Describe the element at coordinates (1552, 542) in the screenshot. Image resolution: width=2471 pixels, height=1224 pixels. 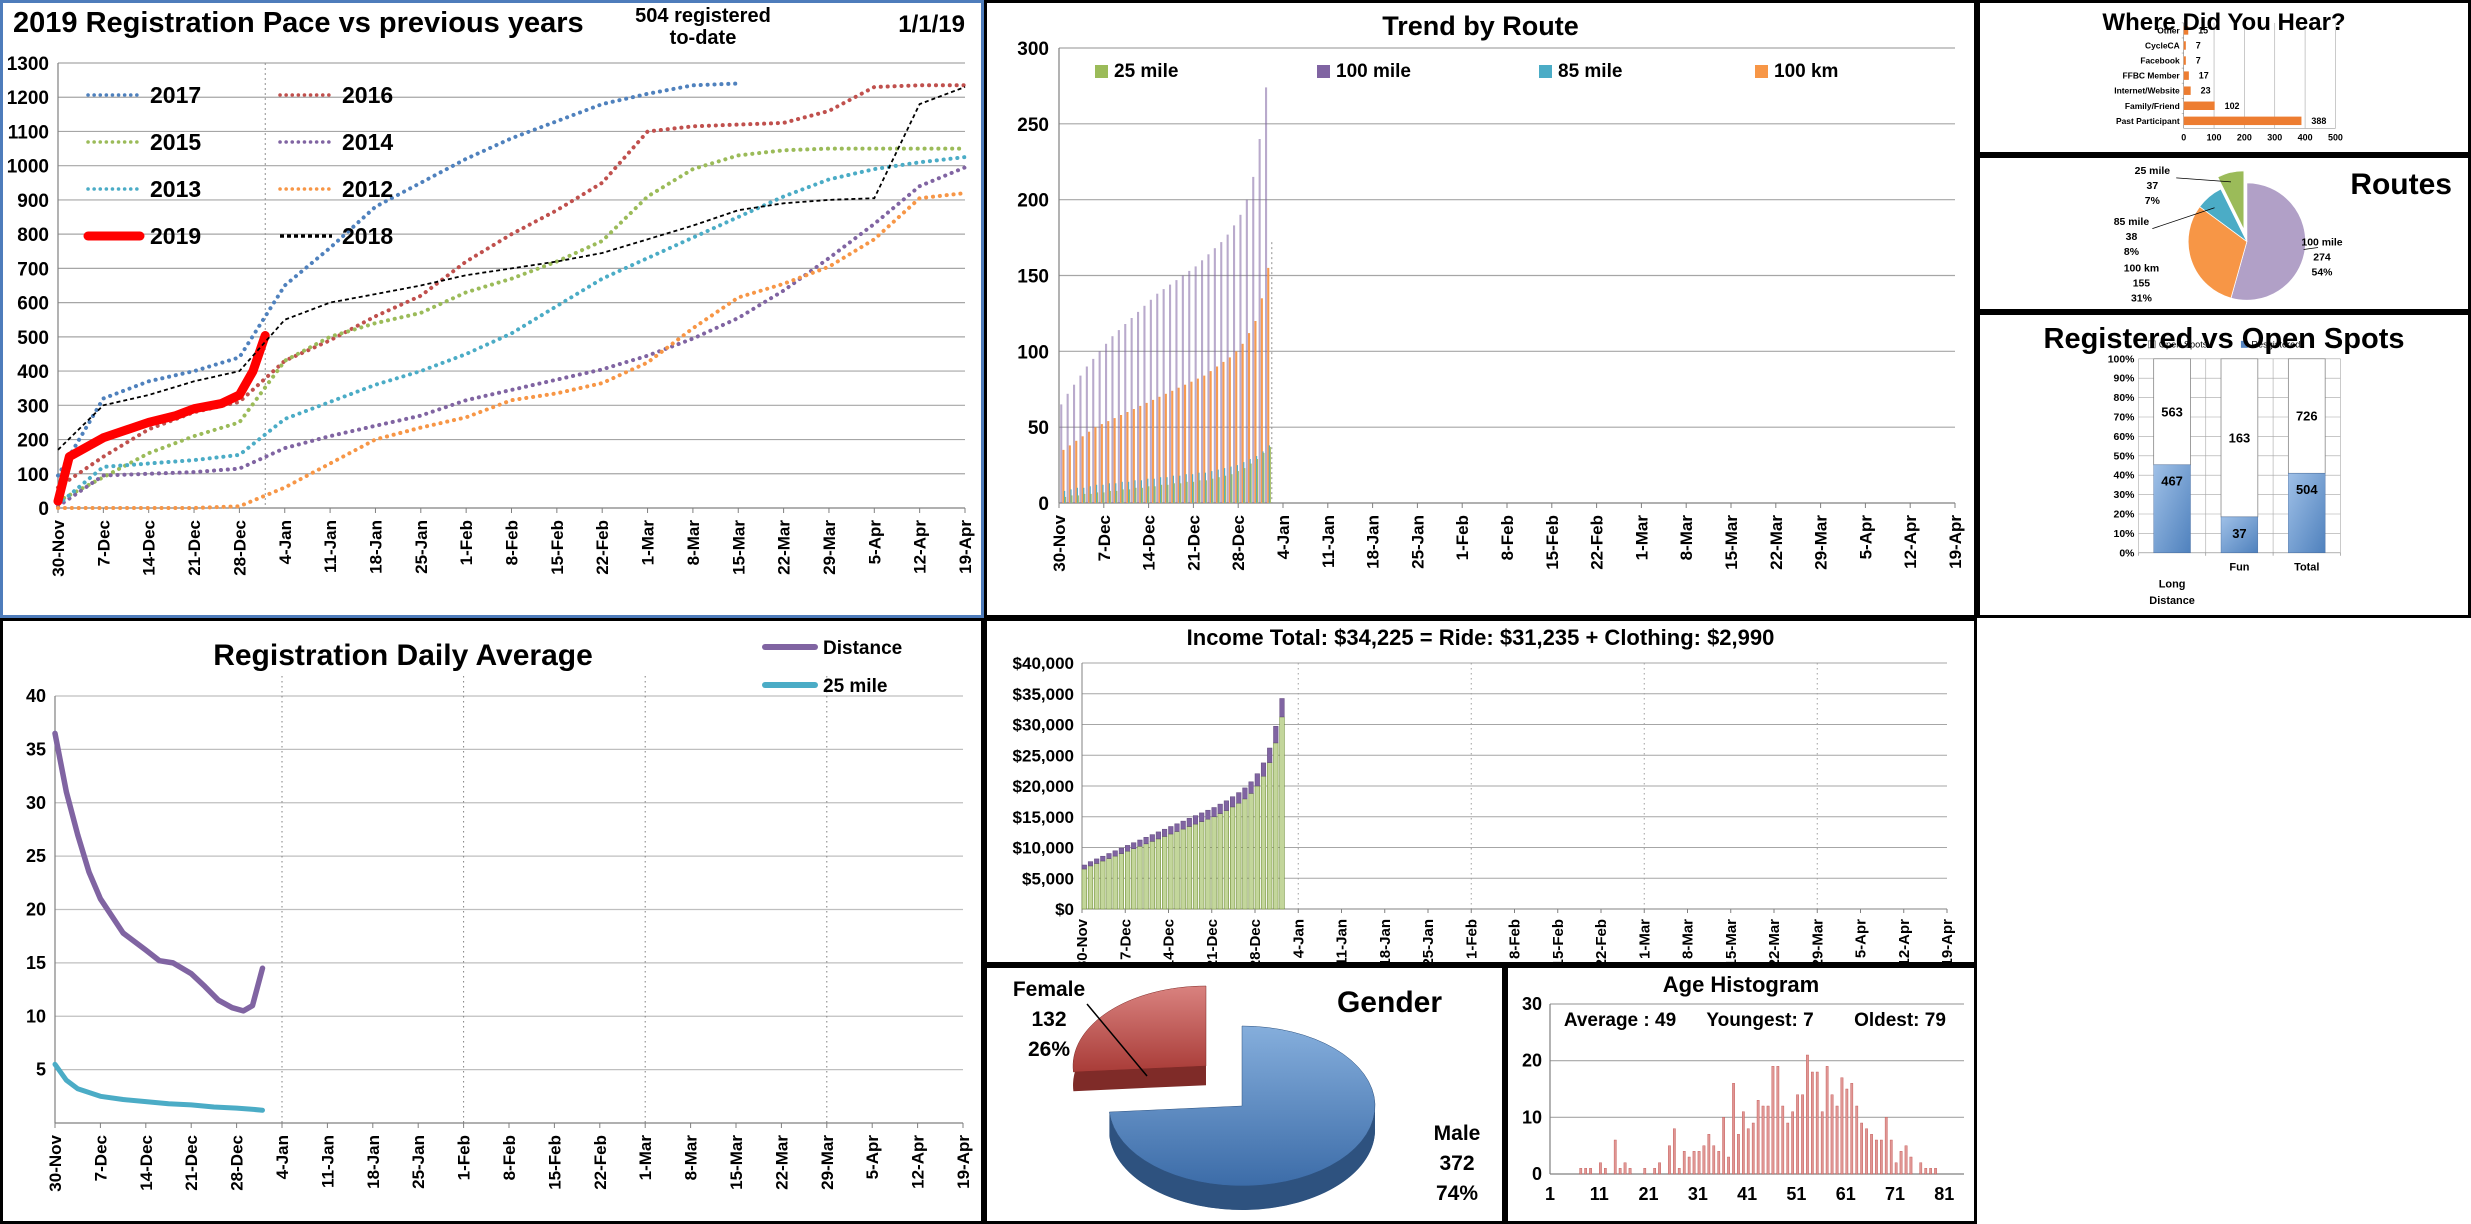
I see `svg-text: 15-Feb` at that location.